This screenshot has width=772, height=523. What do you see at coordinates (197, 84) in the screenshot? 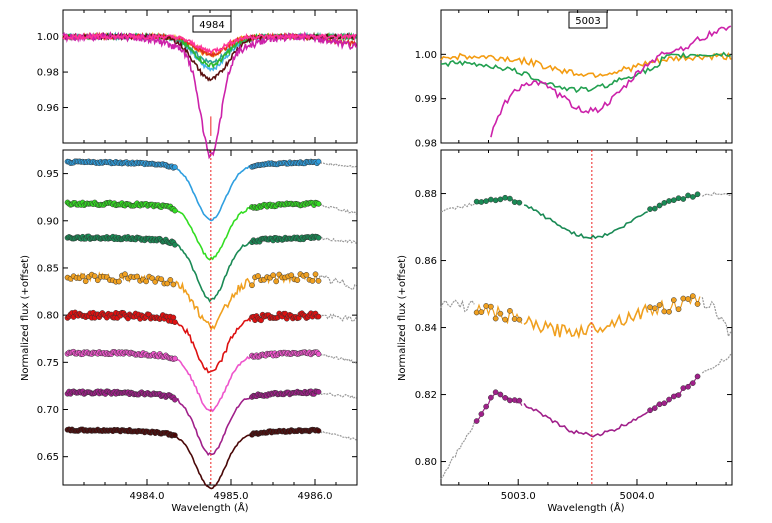
I see `panel-4984-top: 4984 0.96 0.98 1.00` at bounding box center [197, 84].